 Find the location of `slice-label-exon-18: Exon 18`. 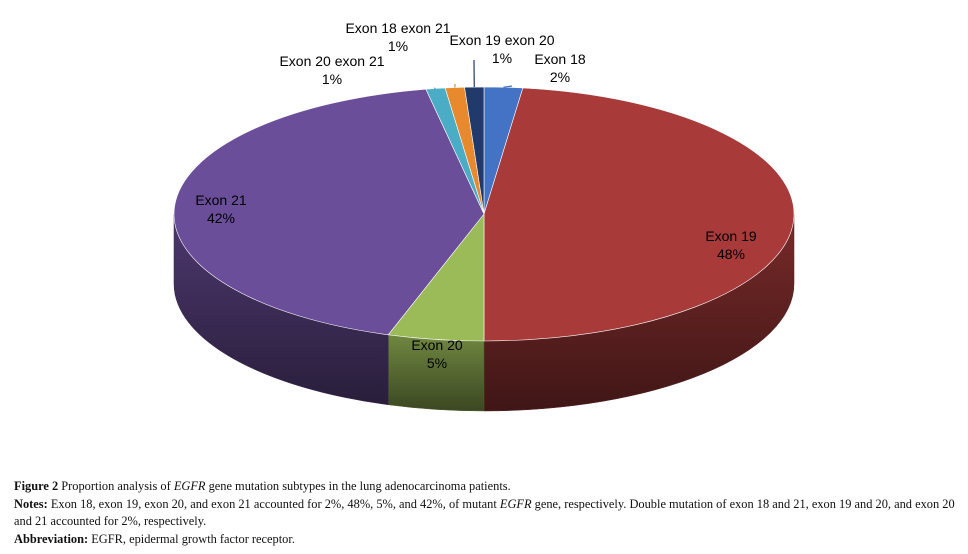

slice-label-exon-18: Exon 18 is located at coordinates (560, 59).